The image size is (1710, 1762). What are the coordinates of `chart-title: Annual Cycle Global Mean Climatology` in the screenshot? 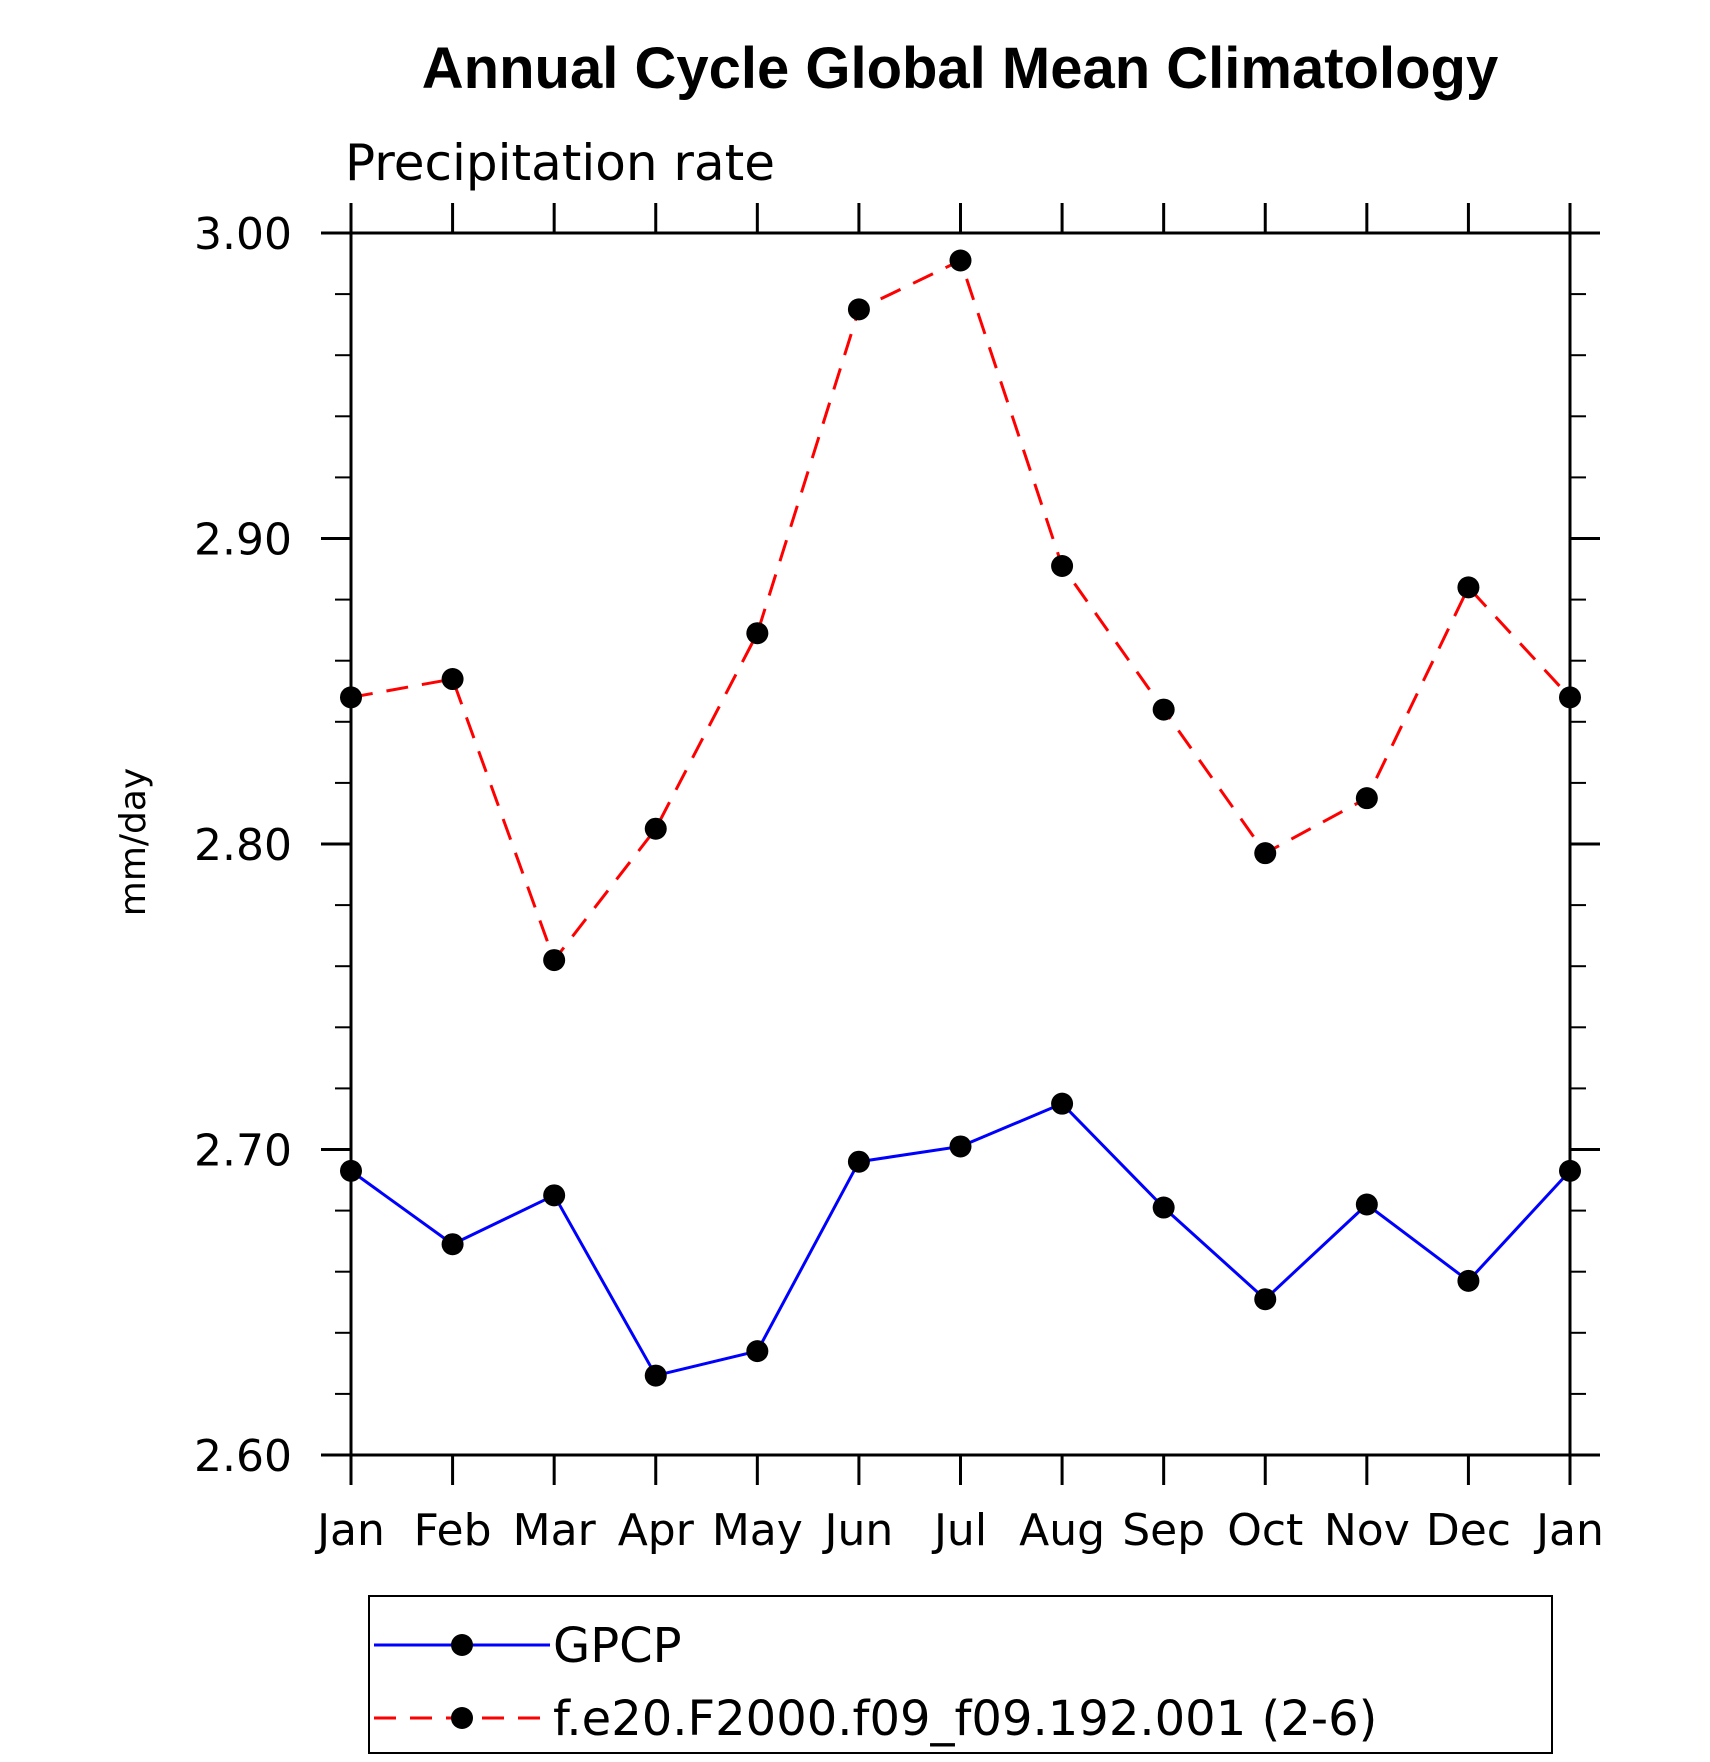 It's located at (960, 68).